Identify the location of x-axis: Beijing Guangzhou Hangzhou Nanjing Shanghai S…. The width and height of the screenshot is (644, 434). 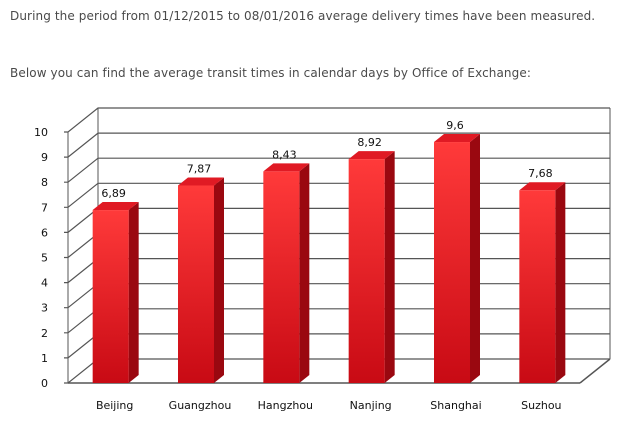
(329, 405).